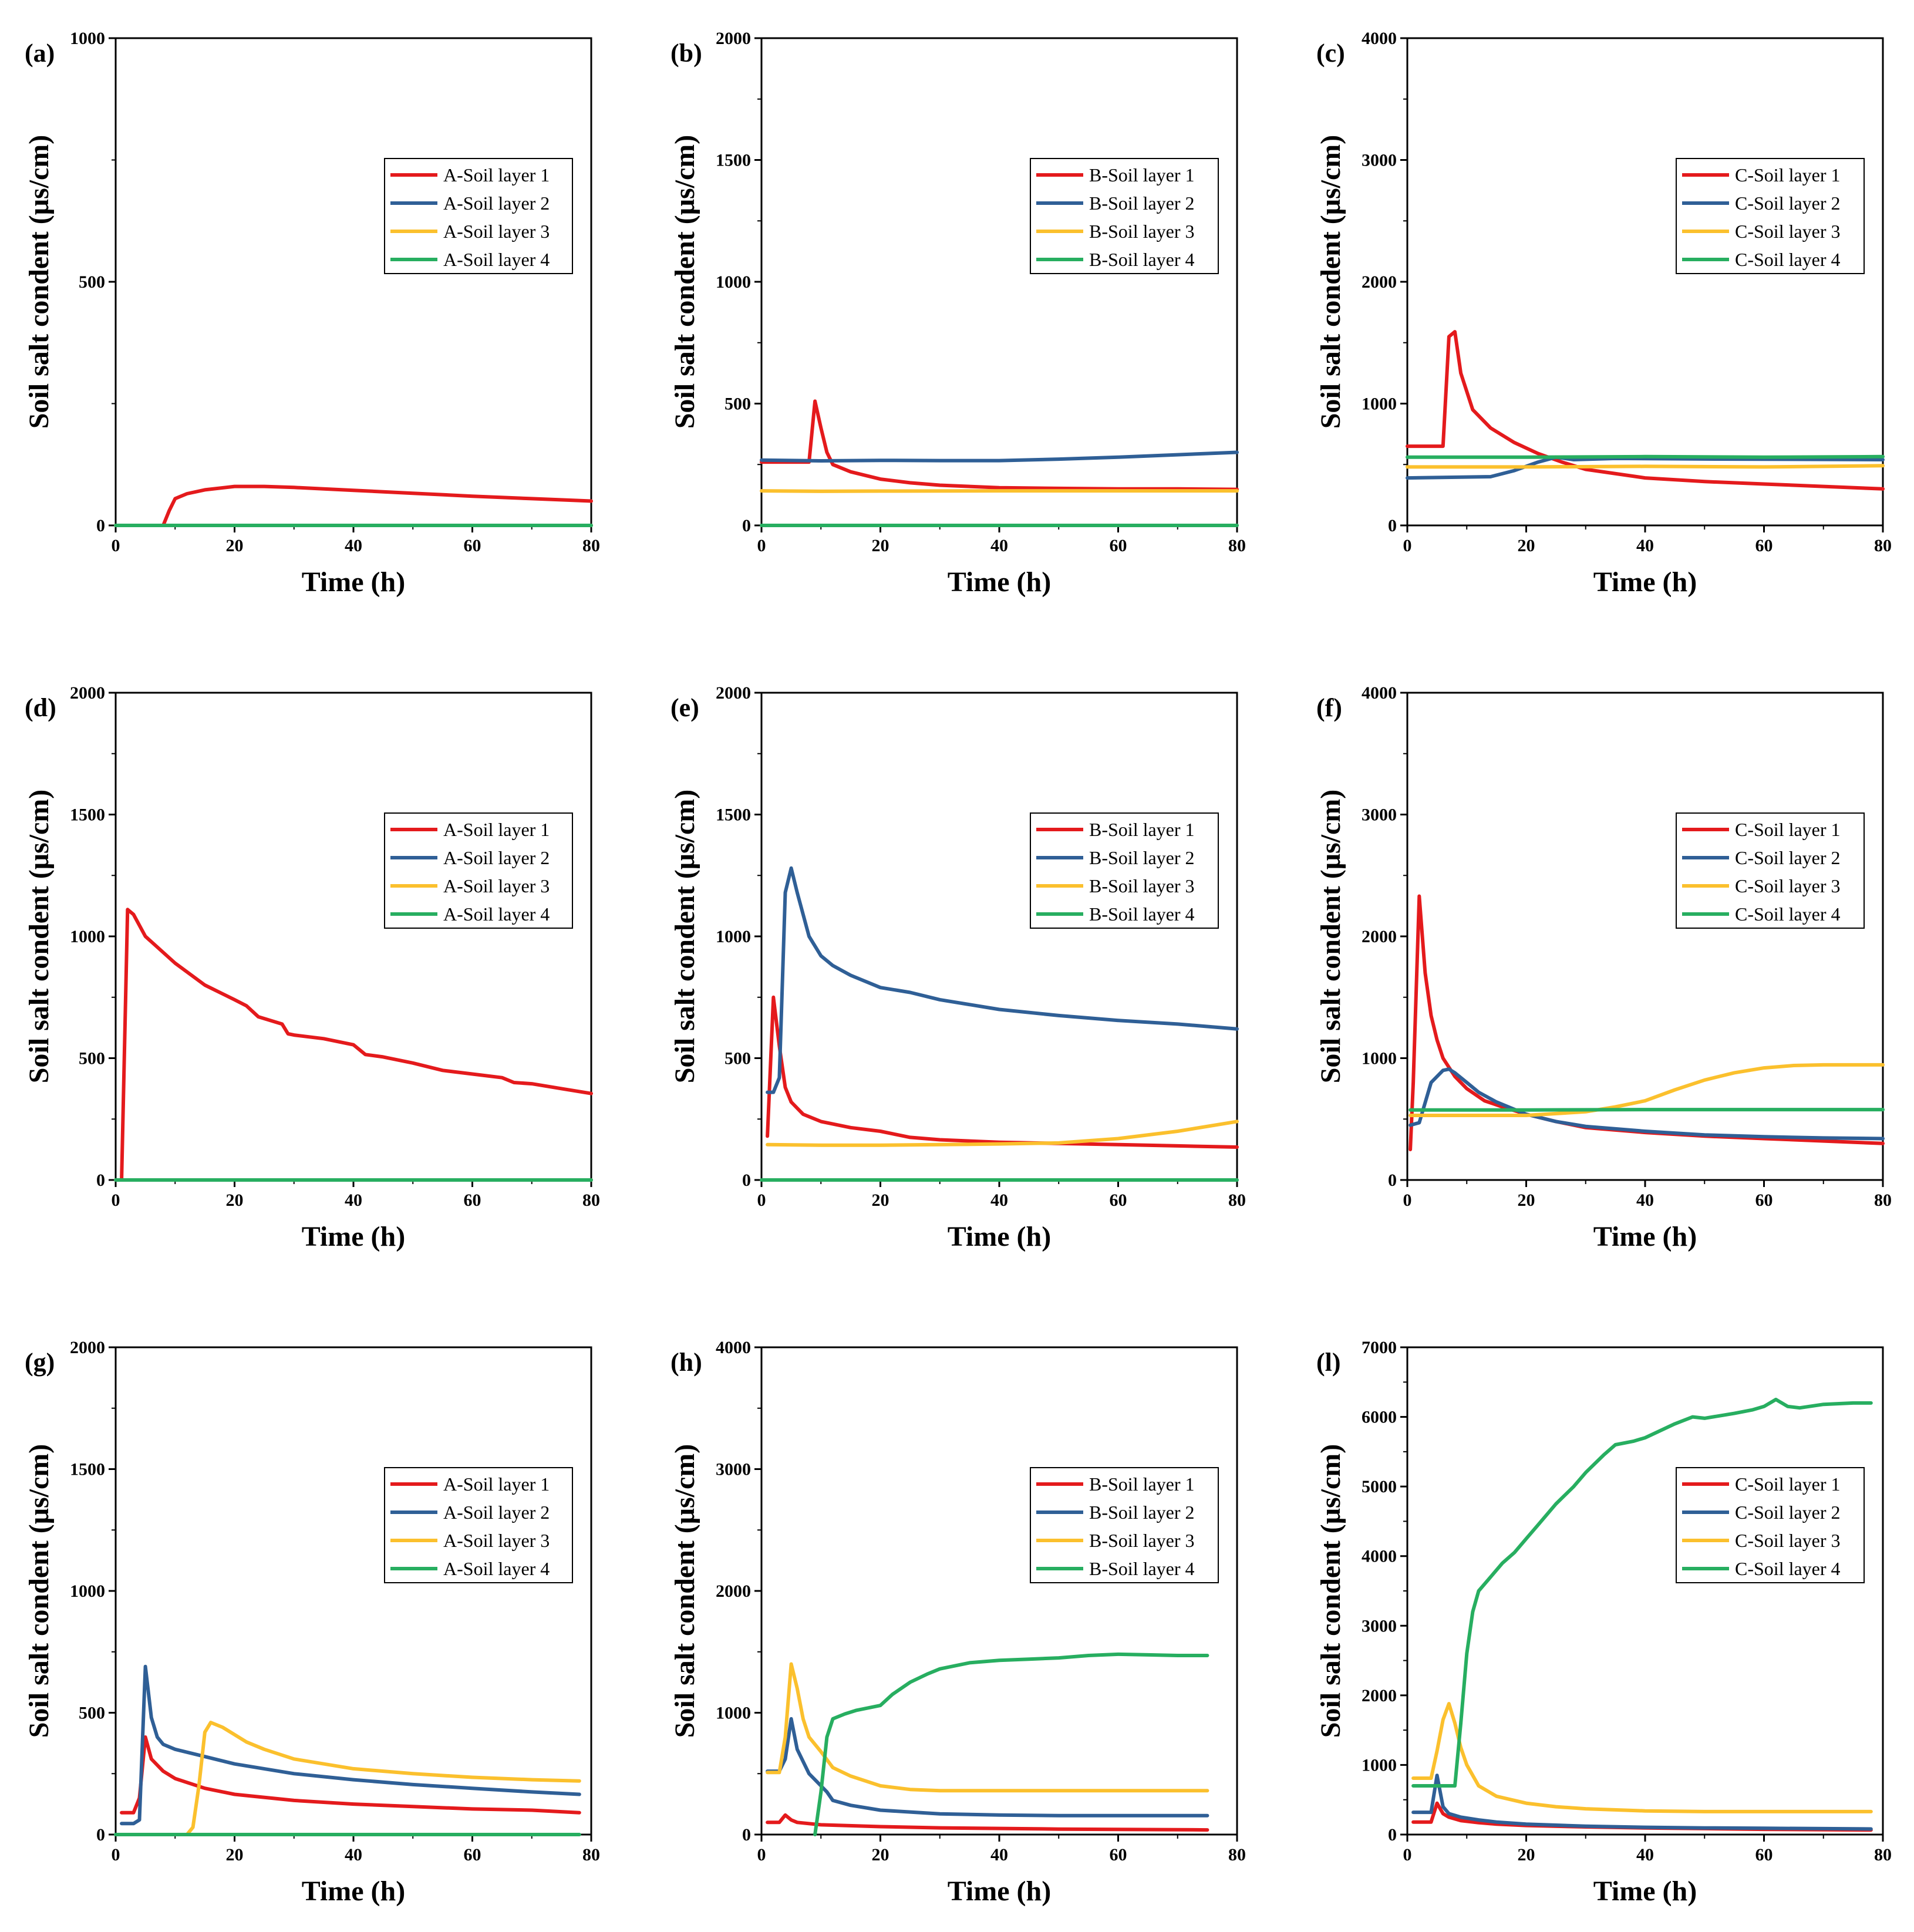 The image size is (1914, 1932). What do you see at coordinates (1788, 885) in the screenshot?
I see `legend-label: C-Soil layer 3` at bounding box center [1788, 885].